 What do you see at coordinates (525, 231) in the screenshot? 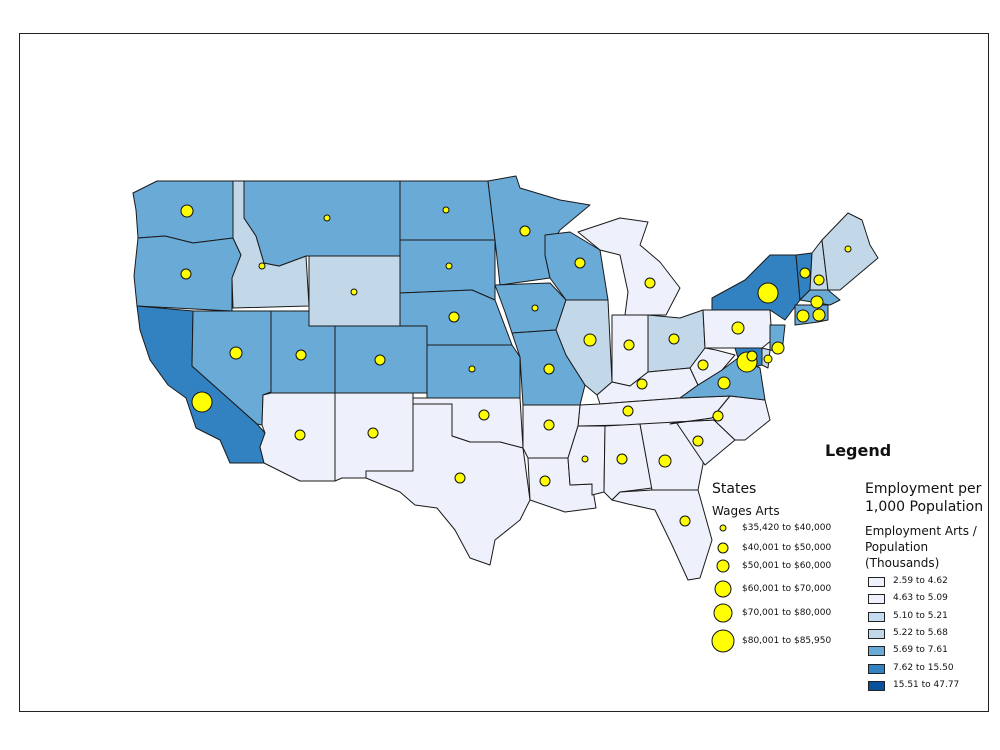
I see `wage-symbol-minnesota` at bounding box center [525, 231].